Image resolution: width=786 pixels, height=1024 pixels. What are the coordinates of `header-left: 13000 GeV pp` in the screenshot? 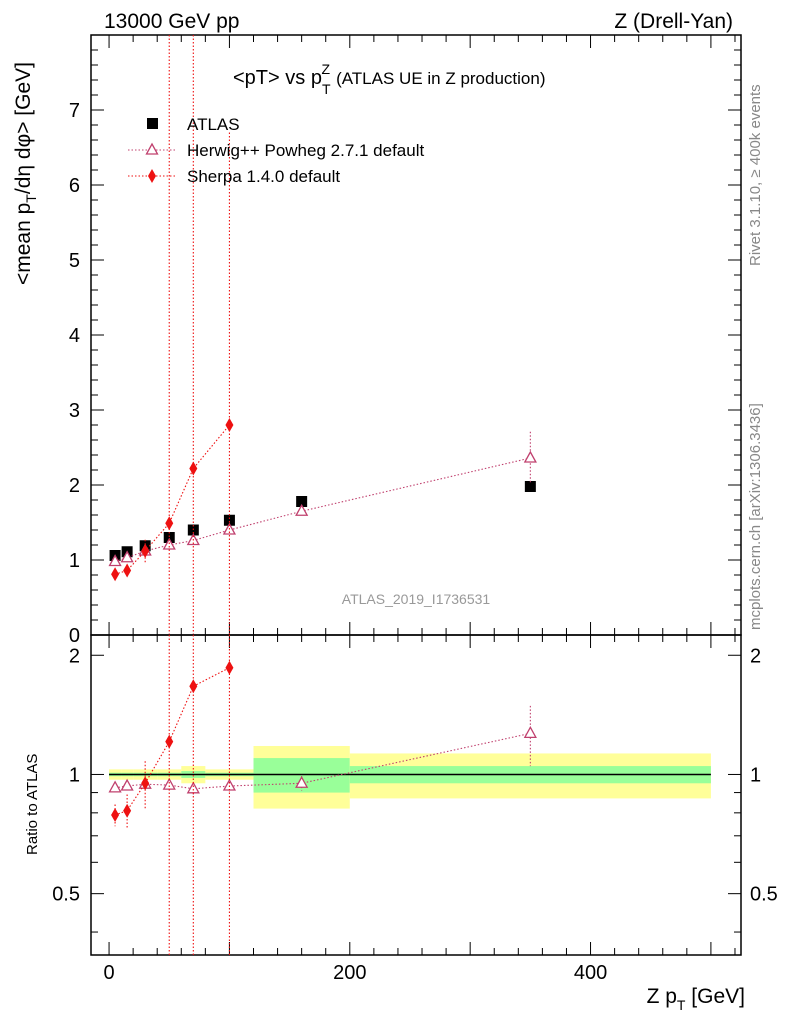 It's located at (171, 21).